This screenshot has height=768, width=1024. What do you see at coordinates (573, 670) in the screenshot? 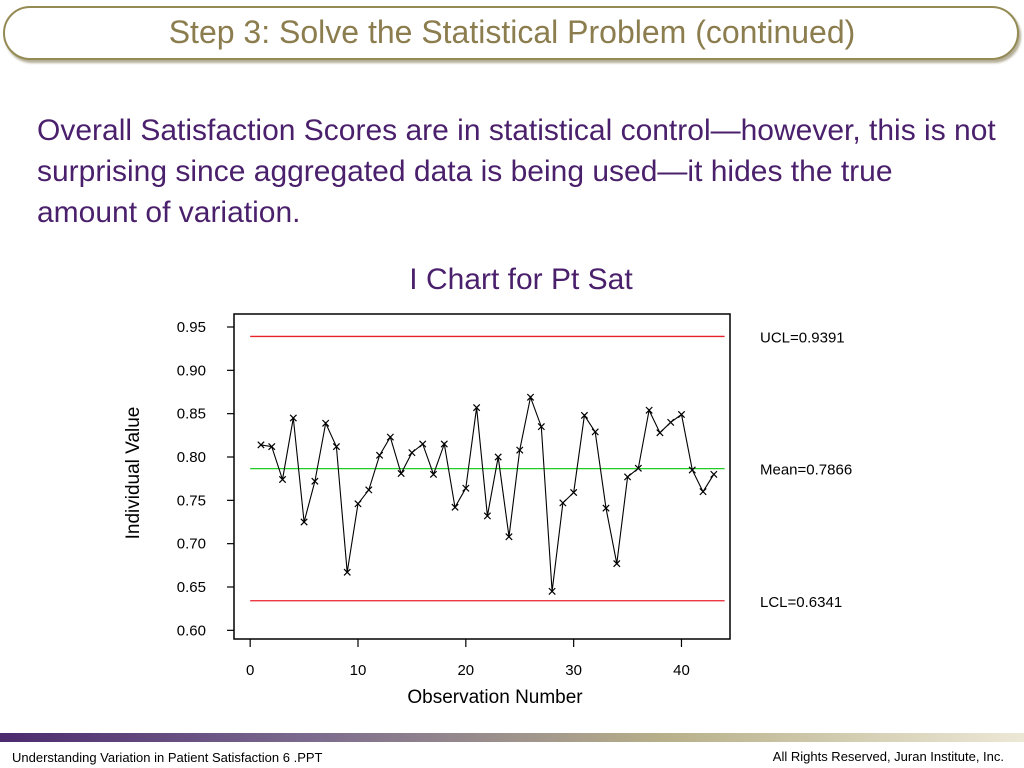
I see `x-tick-label: 30` at bounding box center [573, 670].